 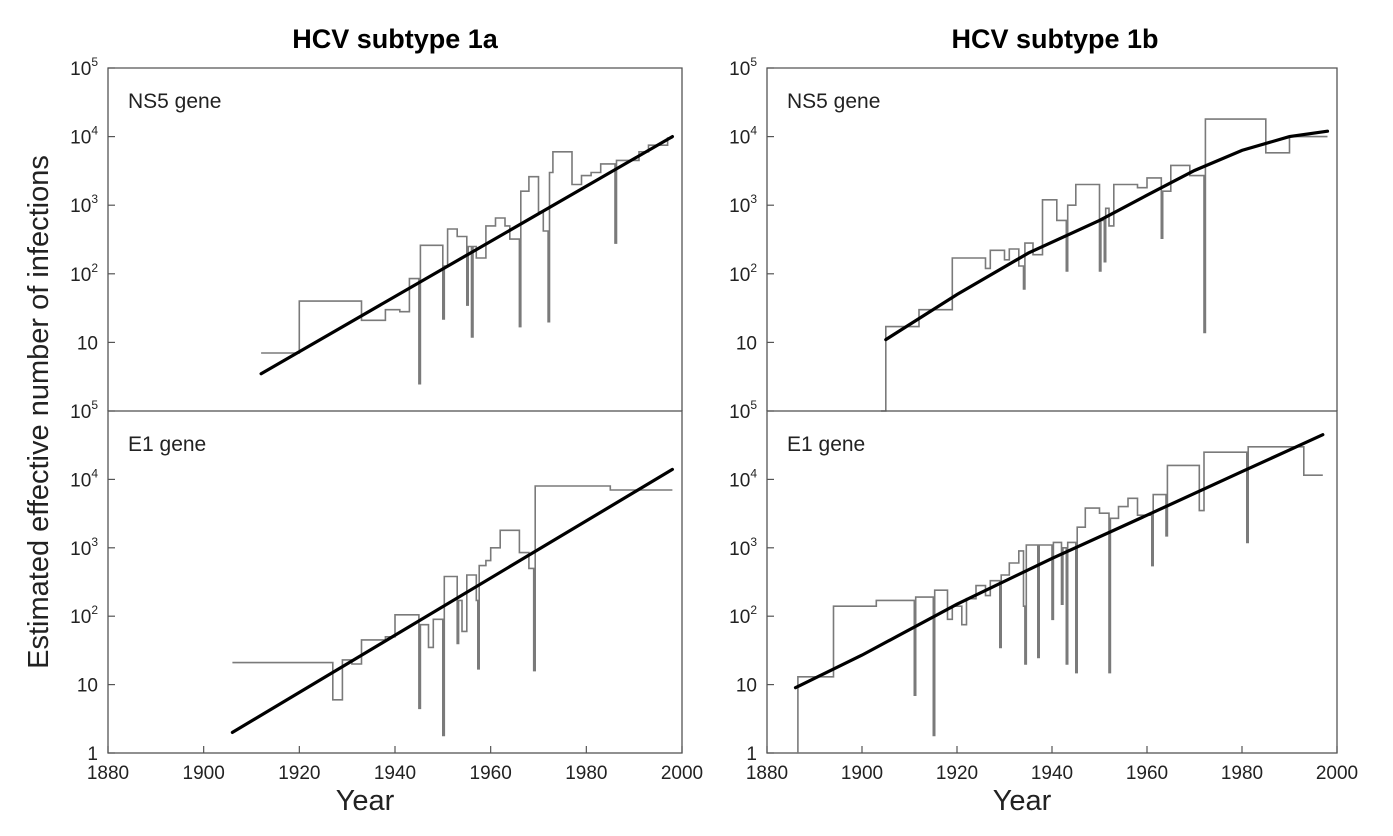 What do you see at coordinates (39, 412) in the screenshot?
I see `y-axis-label: Estimated effective number of infections` at bounding box center [39, 412].